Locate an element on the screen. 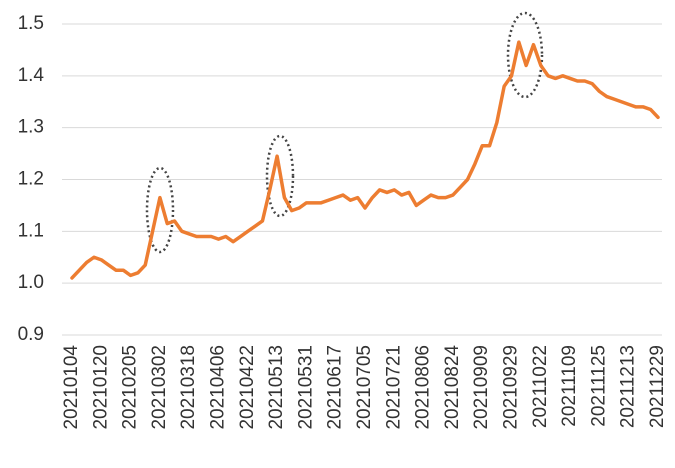  y-tick-label: 1.5 is located at coordinates (31, 23).